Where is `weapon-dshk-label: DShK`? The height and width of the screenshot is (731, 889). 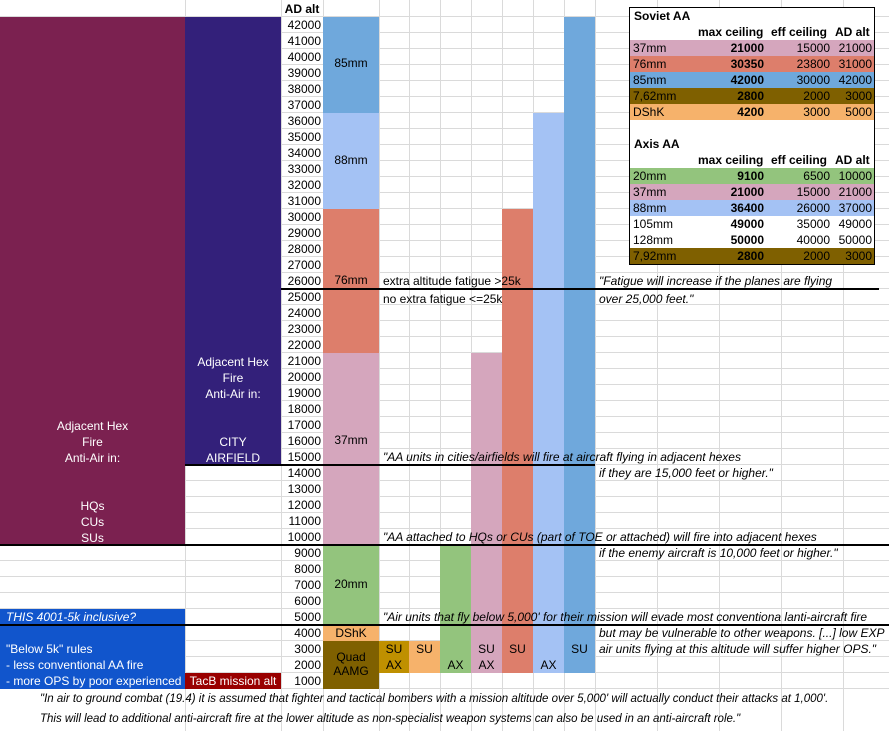
weapon-dshk-label: DShK is located at coordinates (351, 633).